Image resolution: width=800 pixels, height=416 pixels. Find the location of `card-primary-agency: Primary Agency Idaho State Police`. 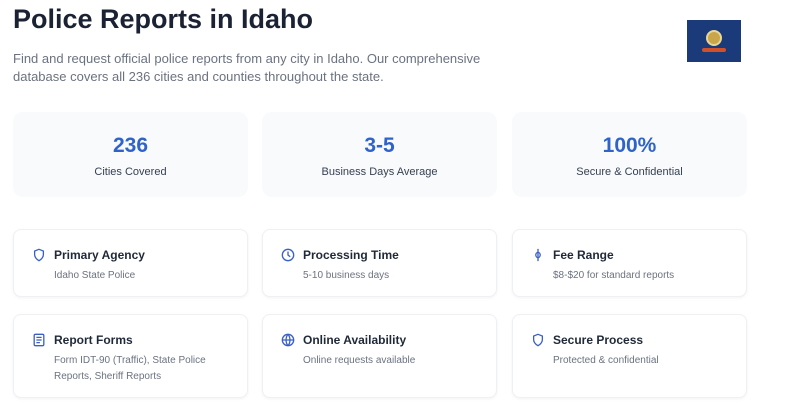

card-primary-agency: Primary Agency Idaho State Police is located at coordinates (130, 263).